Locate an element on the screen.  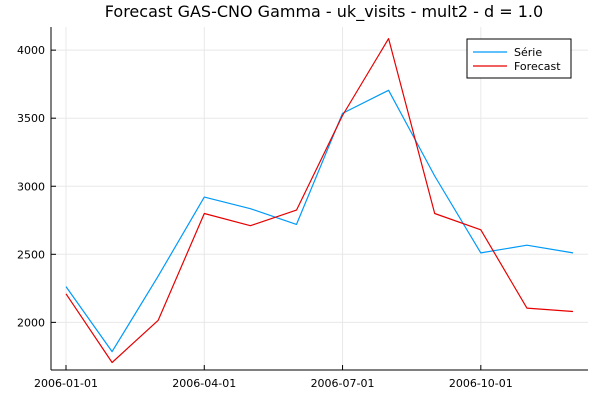
legend-label-1: Forecast is located at coordinates (537, 66).